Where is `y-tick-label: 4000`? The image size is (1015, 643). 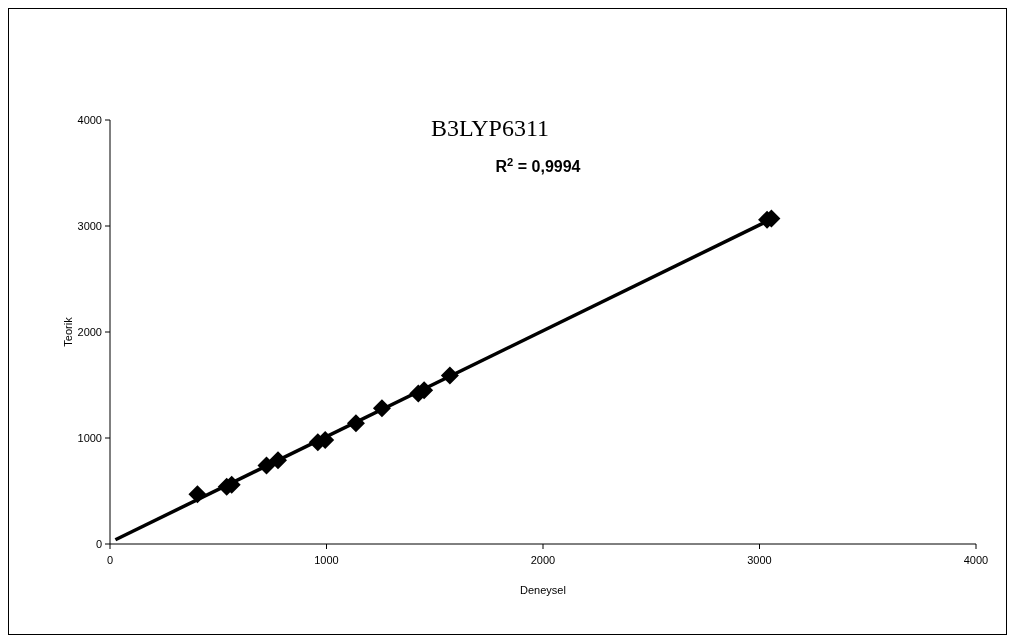
y-tick-label: 4000 is located at coordinates (89, 120).